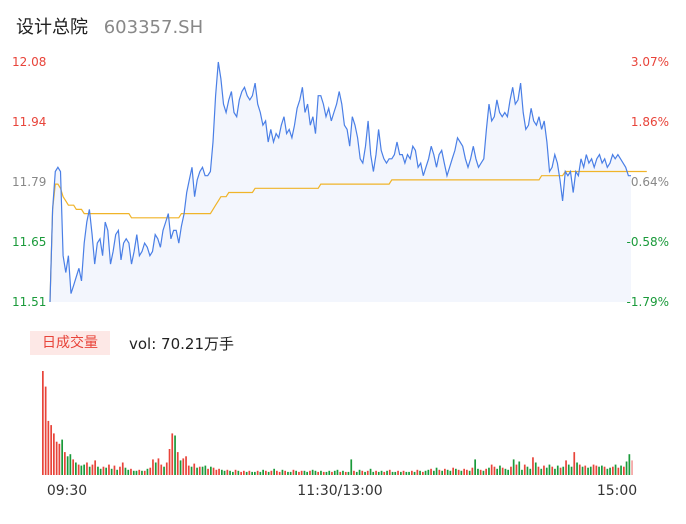 This screenshot has height=524, width=686. What do you see at coordinates (29, 62) in the screenshot?
I see `y-tick-left: 12.08` at bounding box center [29, 62].